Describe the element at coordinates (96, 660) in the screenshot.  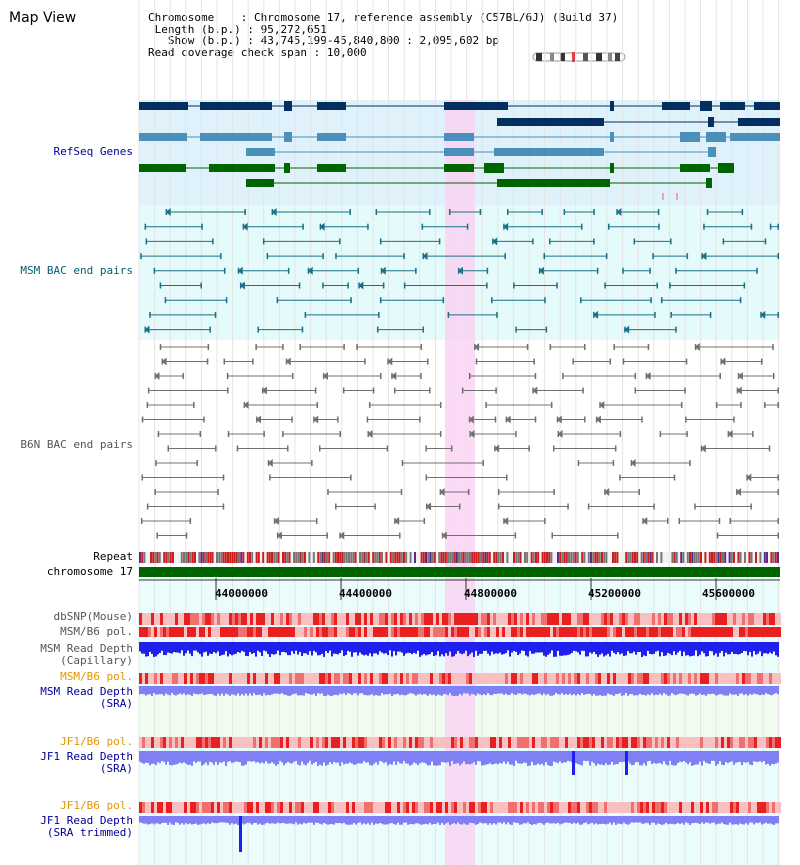
I see `label-msm-depth-cap-2: (Capillary)` at that location.